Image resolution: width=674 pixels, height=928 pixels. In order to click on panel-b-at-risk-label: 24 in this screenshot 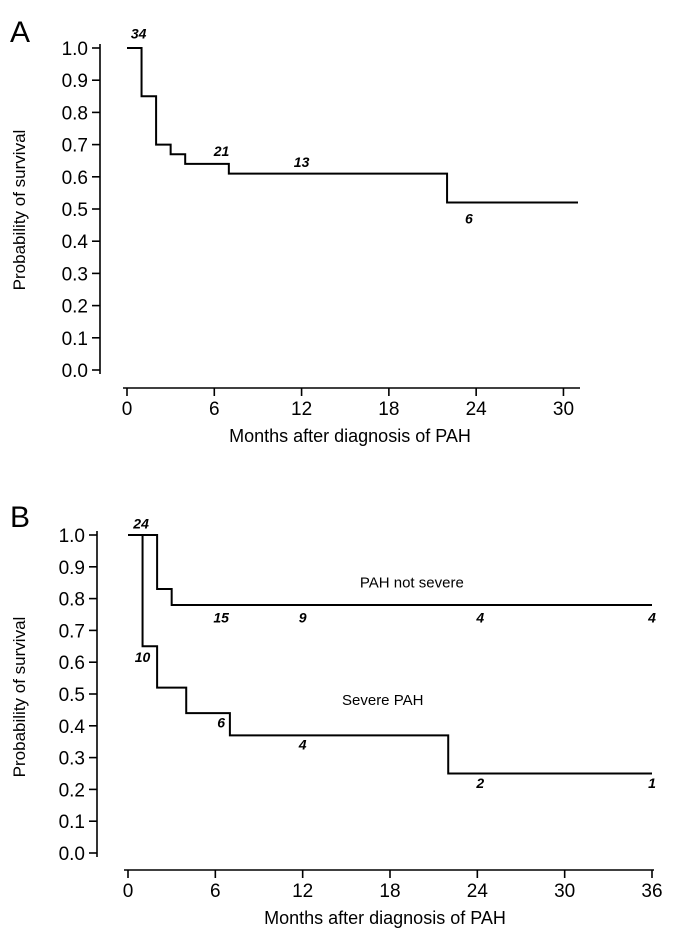, I will do `click(140, 524)`.